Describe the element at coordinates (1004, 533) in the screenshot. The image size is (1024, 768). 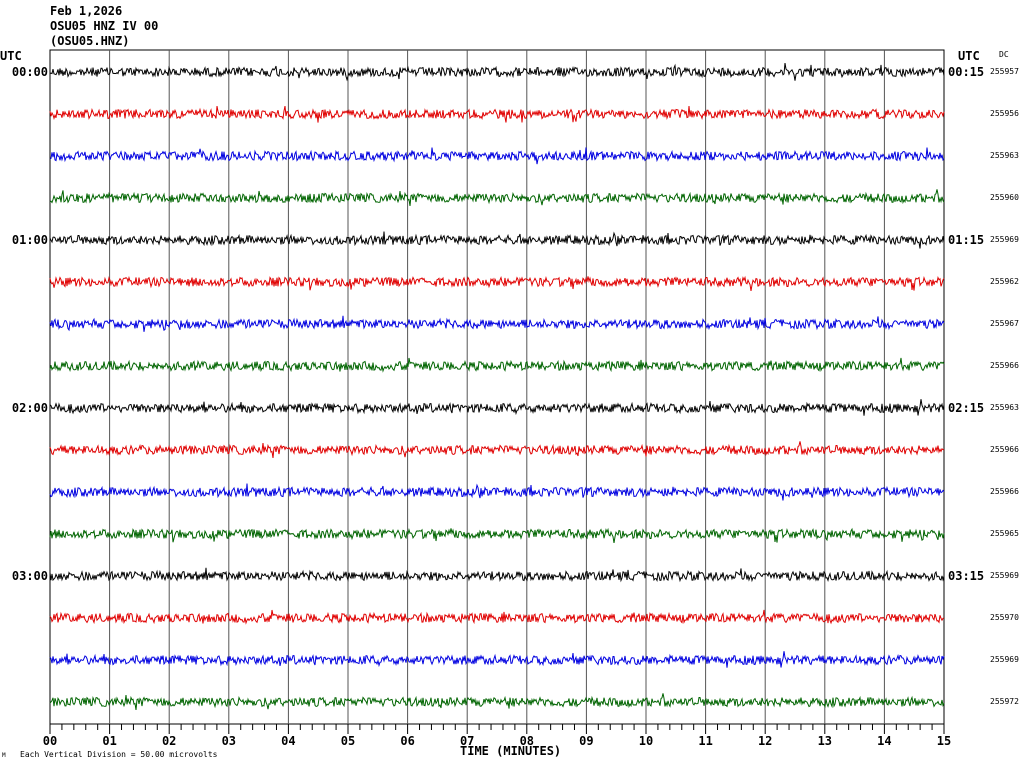
I see `trace-dc-value: 255965` at that location.